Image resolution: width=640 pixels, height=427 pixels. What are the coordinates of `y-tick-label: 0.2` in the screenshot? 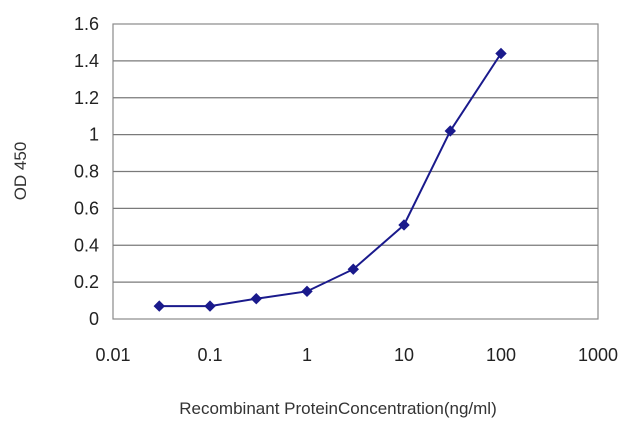 It's located at (86, 282).